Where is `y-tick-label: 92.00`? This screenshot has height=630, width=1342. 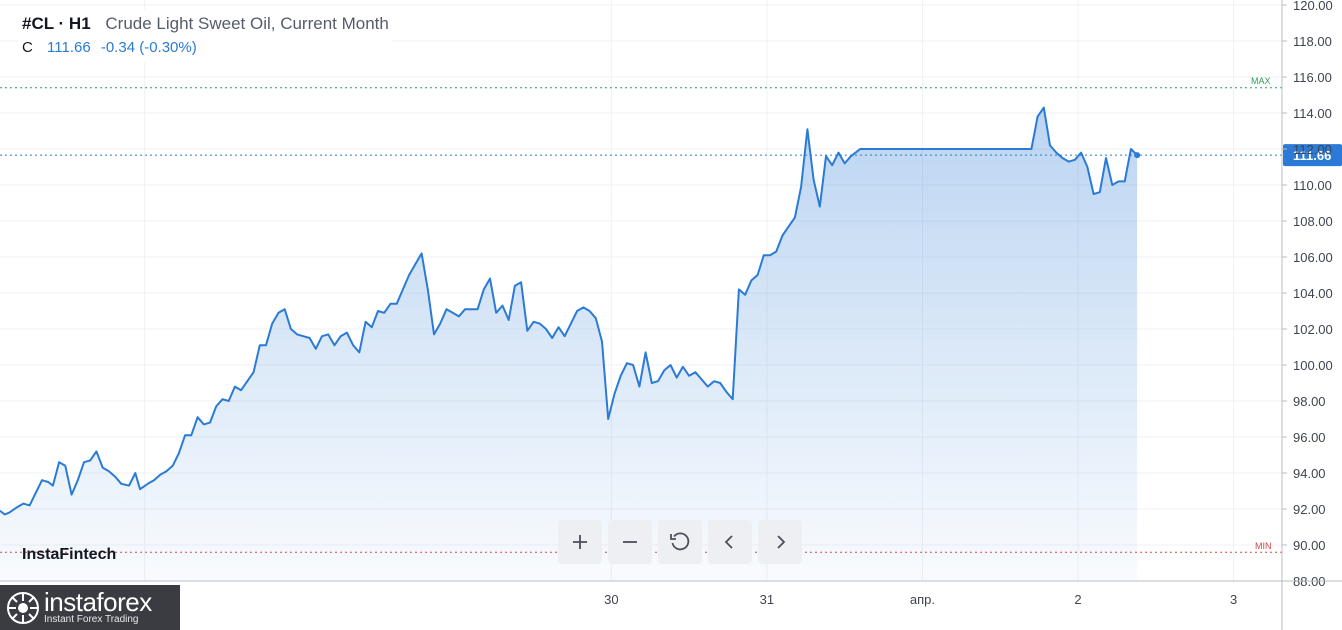 y-tick-label: 92.00 is located at coordinates (1309, 509).